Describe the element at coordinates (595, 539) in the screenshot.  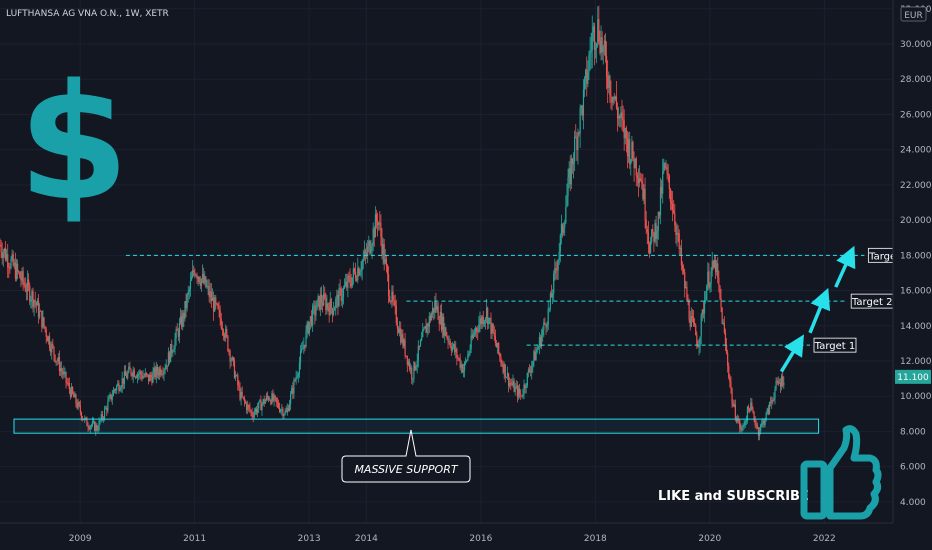
I see `x-tick-label: 2018` at that location.